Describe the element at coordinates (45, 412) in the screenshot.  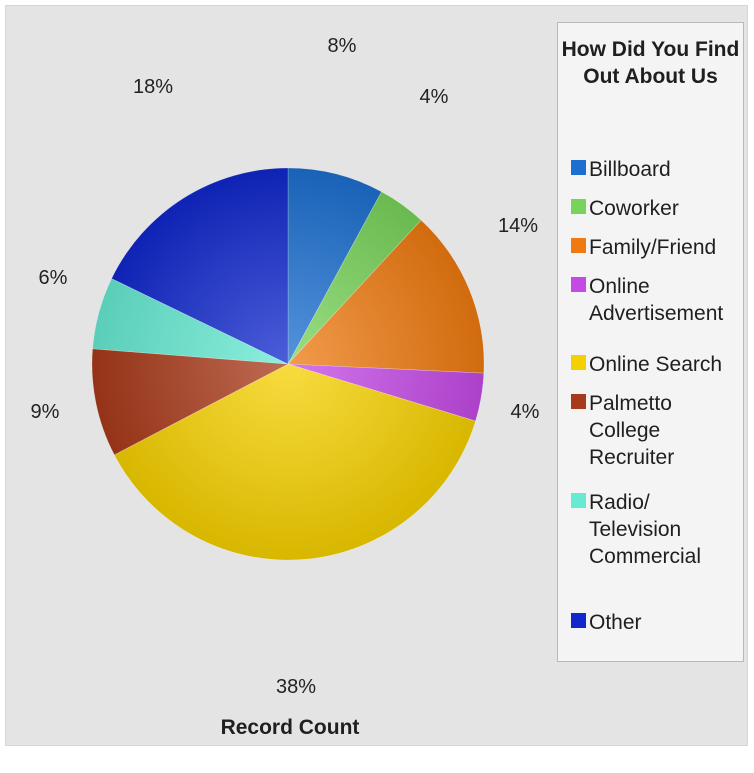
I see `slice-percent-label: 9%` at that location.